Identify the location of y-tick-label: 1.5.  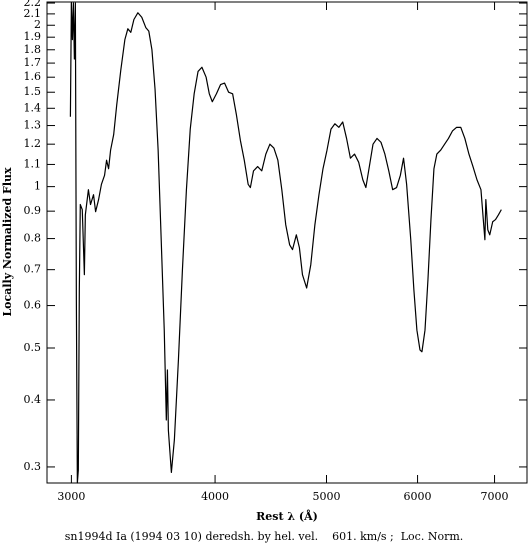
(33, 91).